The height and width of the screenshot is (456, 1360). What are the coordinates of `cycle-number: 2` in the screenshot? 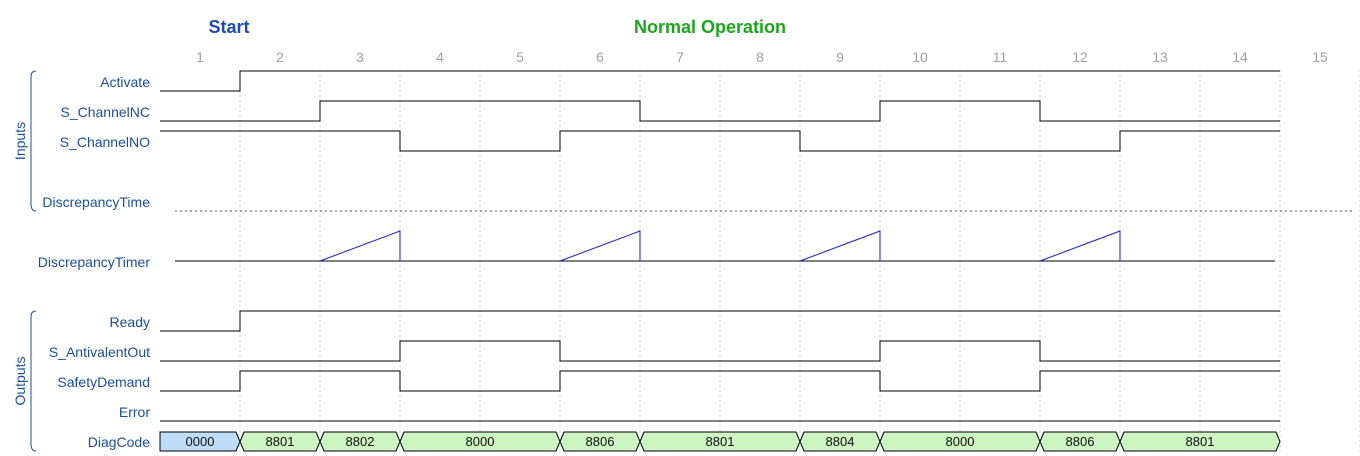 It's located at (280, 57).